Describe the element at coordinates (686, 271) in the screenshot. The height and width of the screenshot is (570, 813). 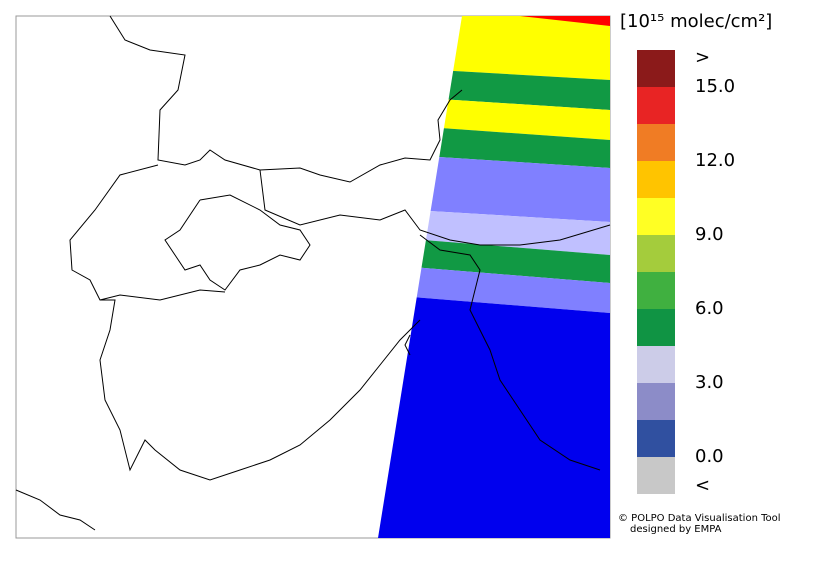
I see `color-legend: >15.0 12.0 9.0 6.0 3.0 0.0 <` at that location.